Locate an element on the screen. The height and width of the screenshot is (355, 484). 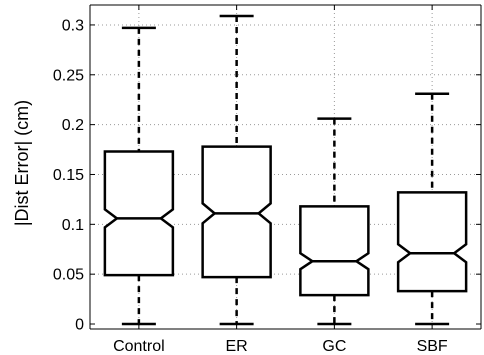
y-tick-label: 0.25 is located at coordinates (68, 75).